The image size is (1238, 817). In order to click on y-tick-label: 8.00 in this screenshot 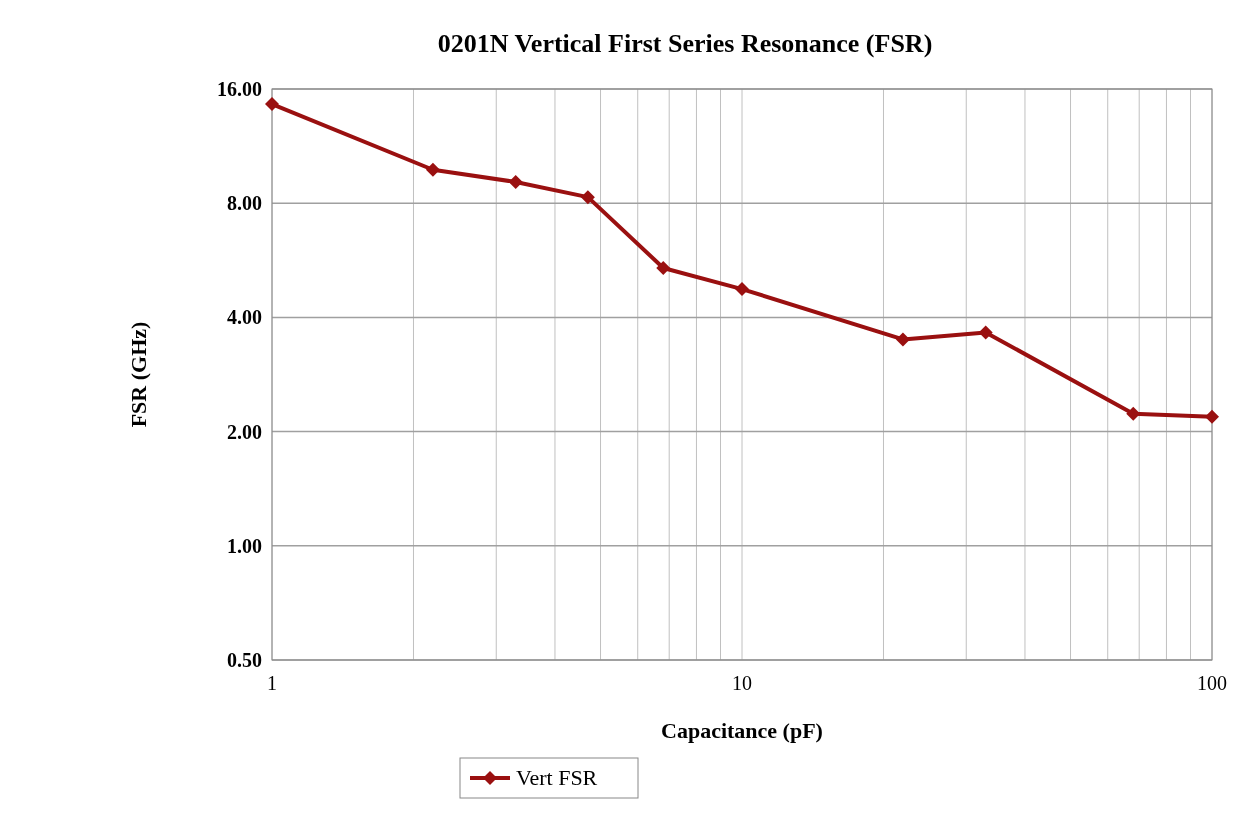, I will do `click(244, 203)`.